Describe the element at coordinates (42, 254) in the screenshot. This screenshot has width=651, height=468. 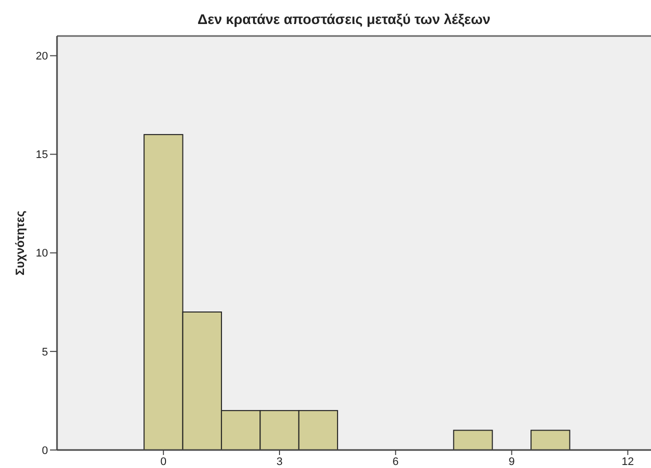
I see `y-tick-label: 10` at that location.